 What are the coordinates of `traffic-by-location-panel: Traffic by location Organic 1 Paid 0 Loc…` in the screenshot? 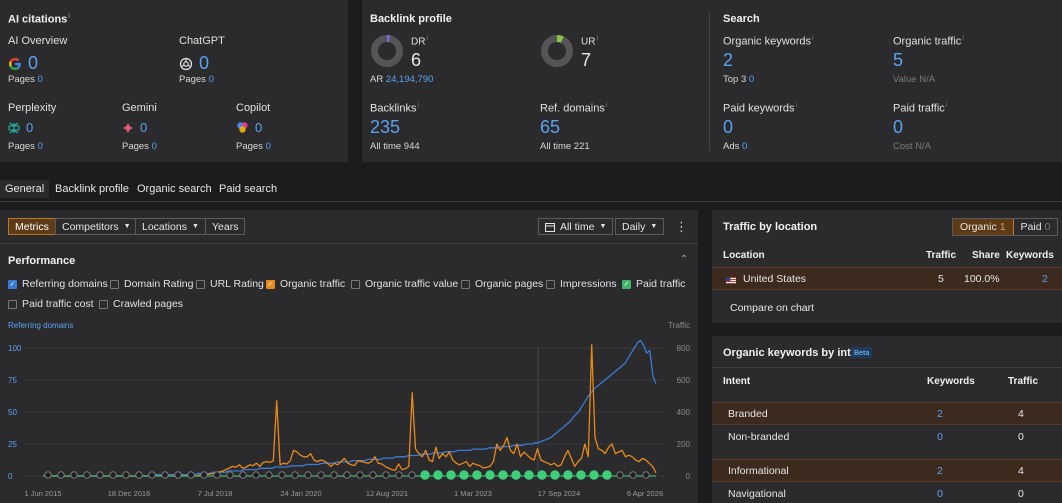 It's located at (887, 266).